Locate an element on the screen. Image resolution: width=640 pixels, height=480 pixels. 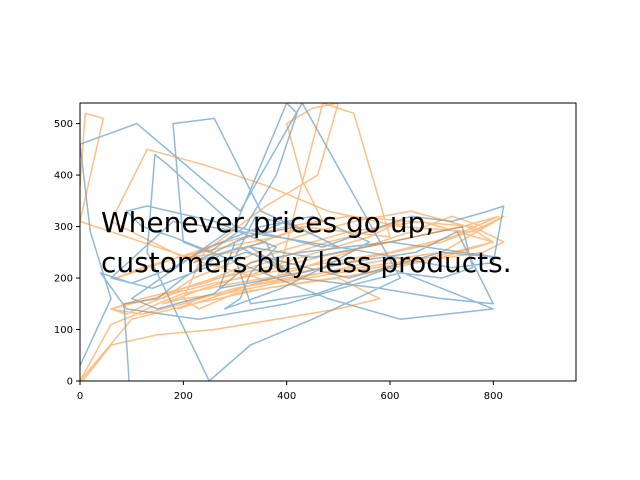
x-tick-label: 0 is located at coordinates (80, 396).